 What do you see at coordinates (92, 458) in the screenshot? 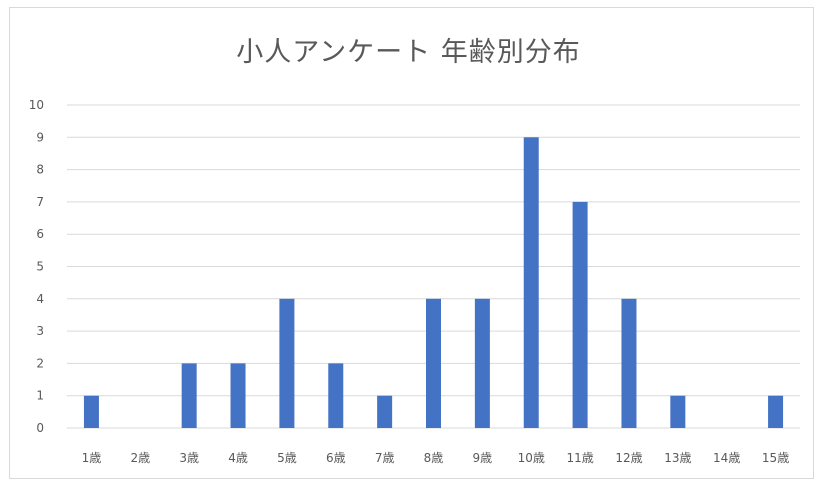
I see `x-tick-label: 1歳` at bounding box center [92, 458].